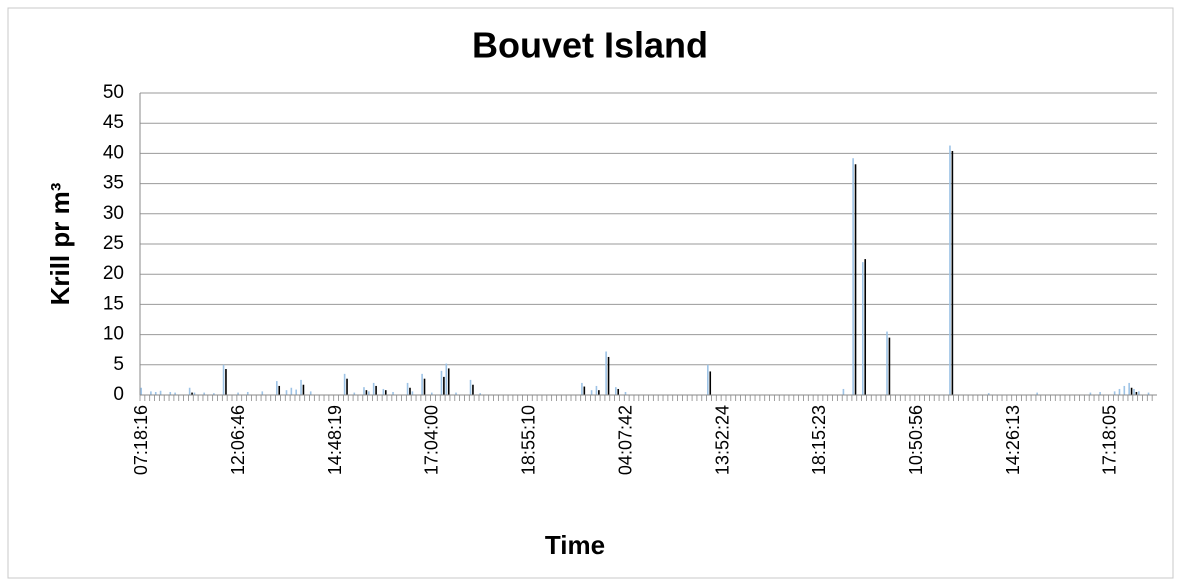 Image resolution: width=1181 pixels, height=581 pixels. Describe the element at coordinates (113, 213) in the screenshot. I see `y-tick-label: 30` at that location.